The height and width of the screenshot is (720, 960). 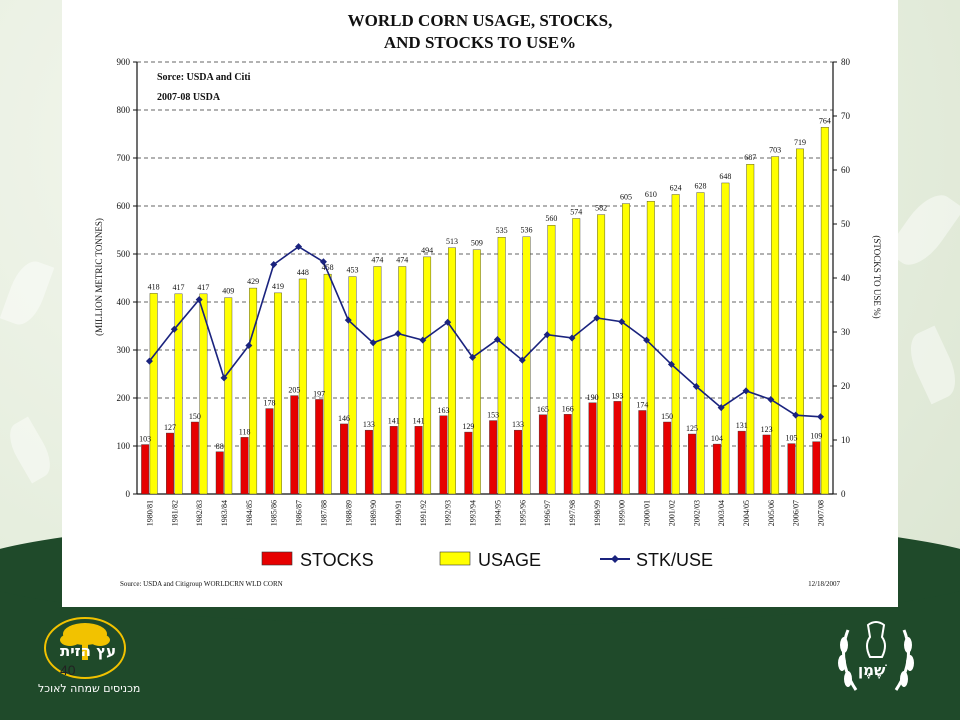 What do you see at coordinates (294, 390) in the screenshot?
I see `stocks-value-label: 205` at bounding box center [294, 390].